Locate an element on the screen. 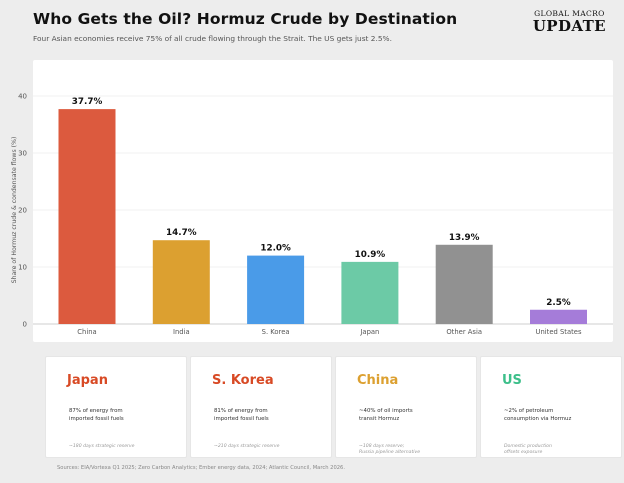 Image resolution: width=624 pixels, height=483 pixels. card-description: 81% of energy from imported fossil fuels is located at coordinates (269, 416).